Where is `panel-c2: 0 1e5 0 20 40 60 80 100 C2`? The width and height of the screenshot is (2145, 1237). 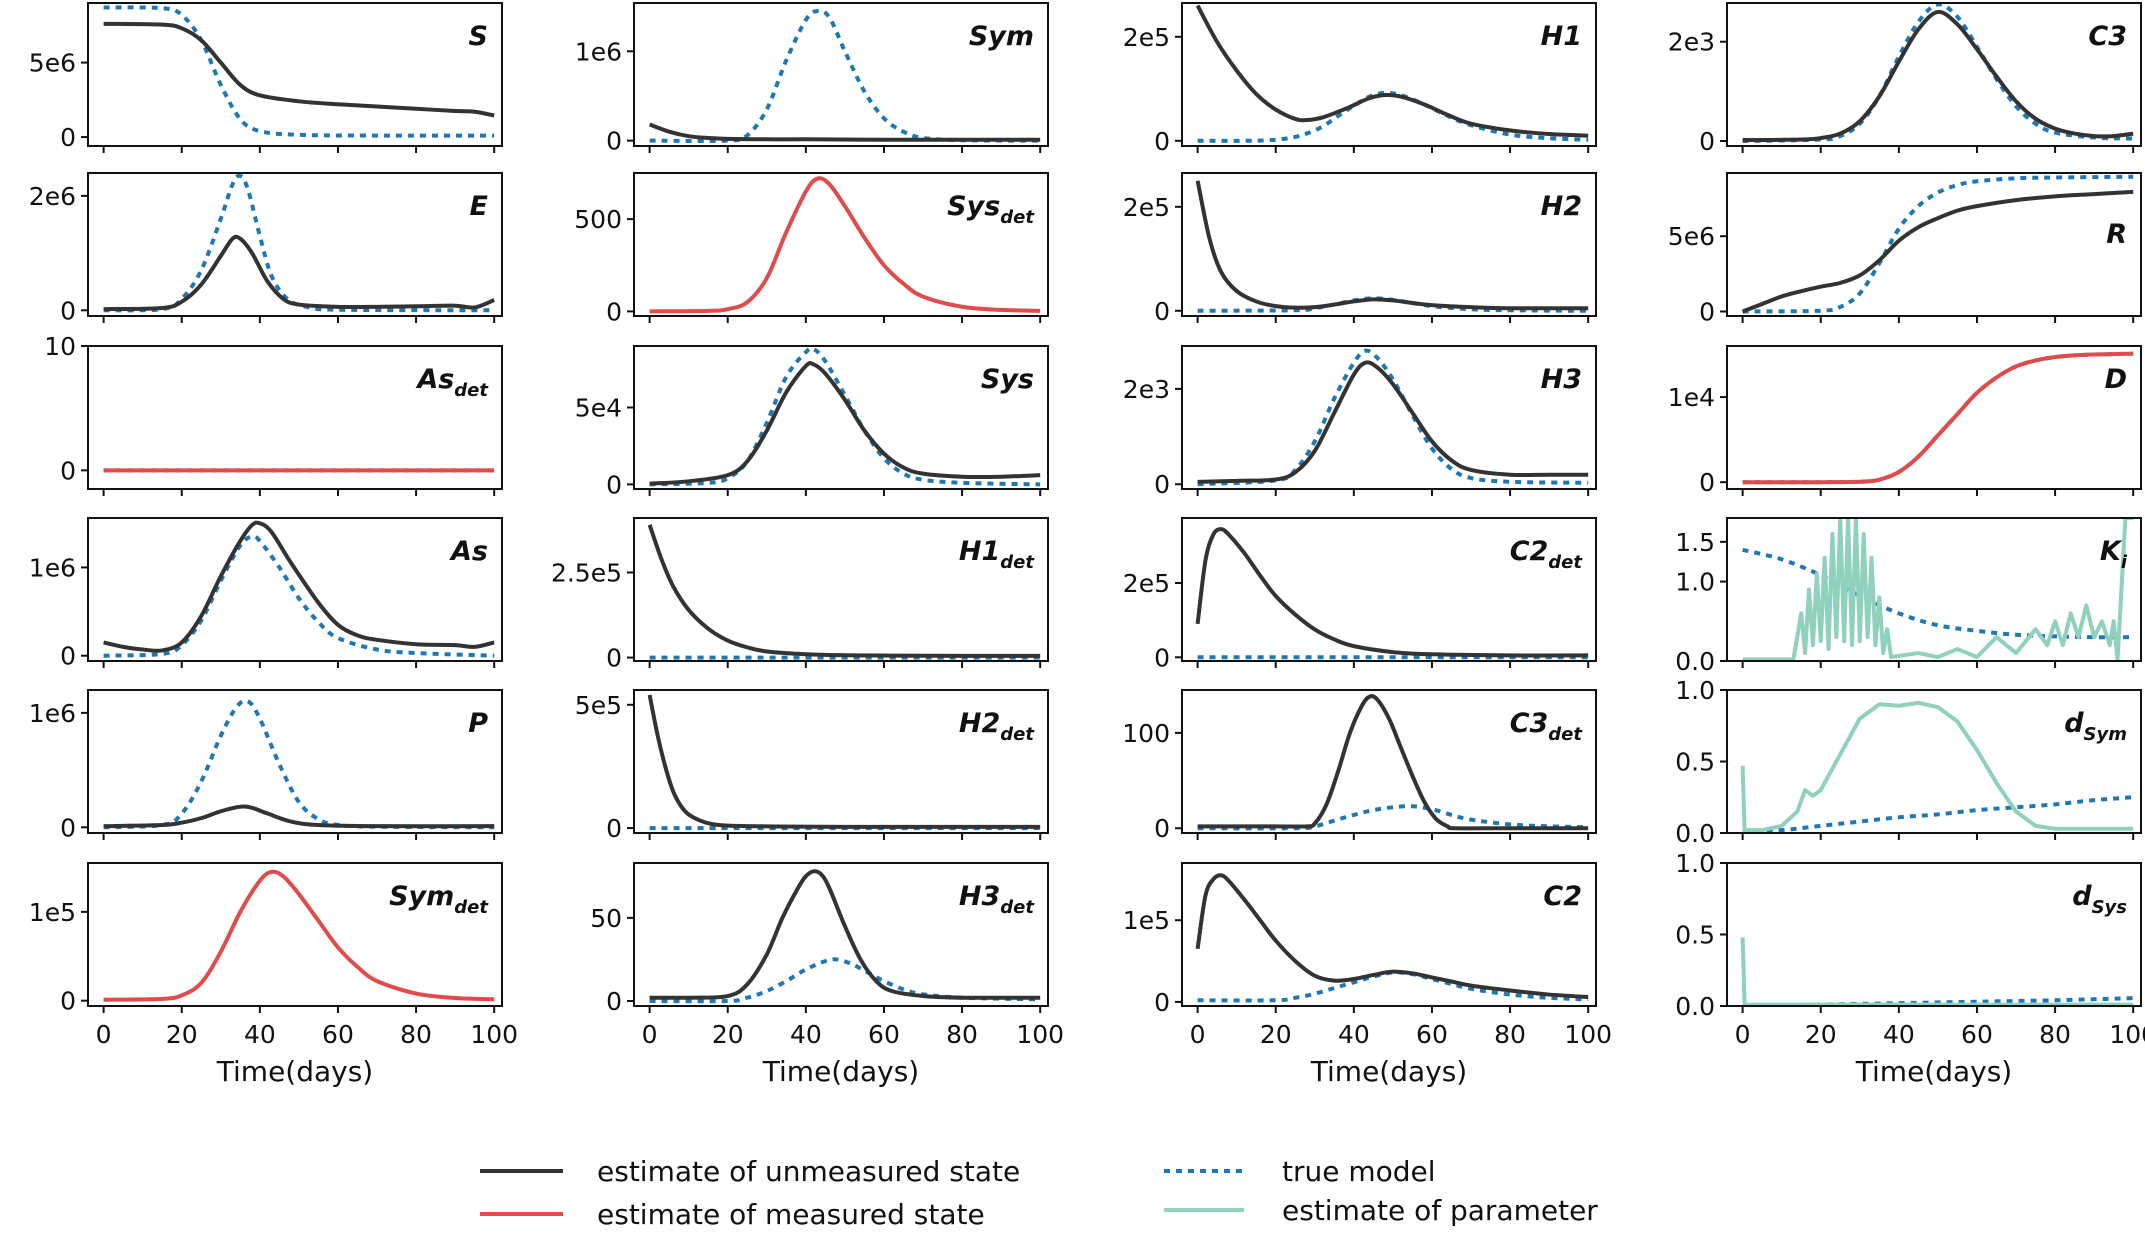
panel-c2: 0 1e5 0 20 40 60 80 100 C2 is located at coordinates (1367, 955).